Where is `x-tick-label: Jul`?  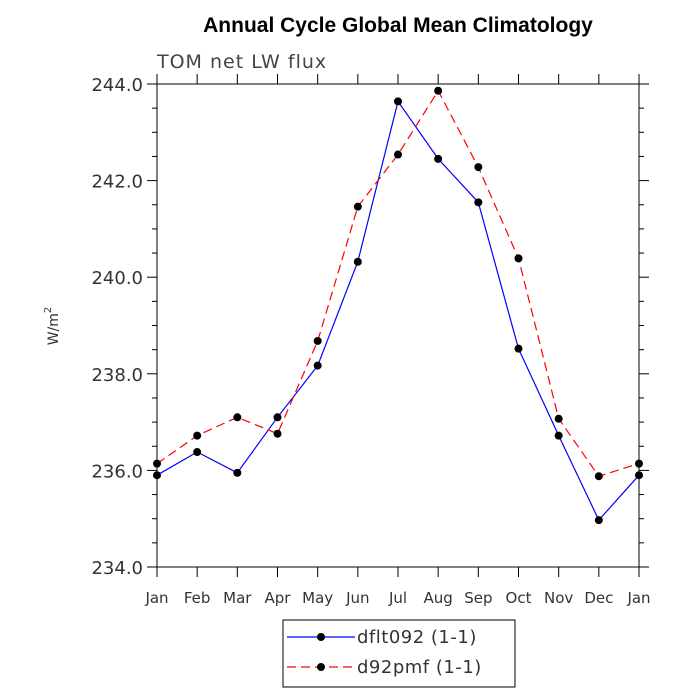 x-tick-label: Jul is located at coordinates (397, 598).